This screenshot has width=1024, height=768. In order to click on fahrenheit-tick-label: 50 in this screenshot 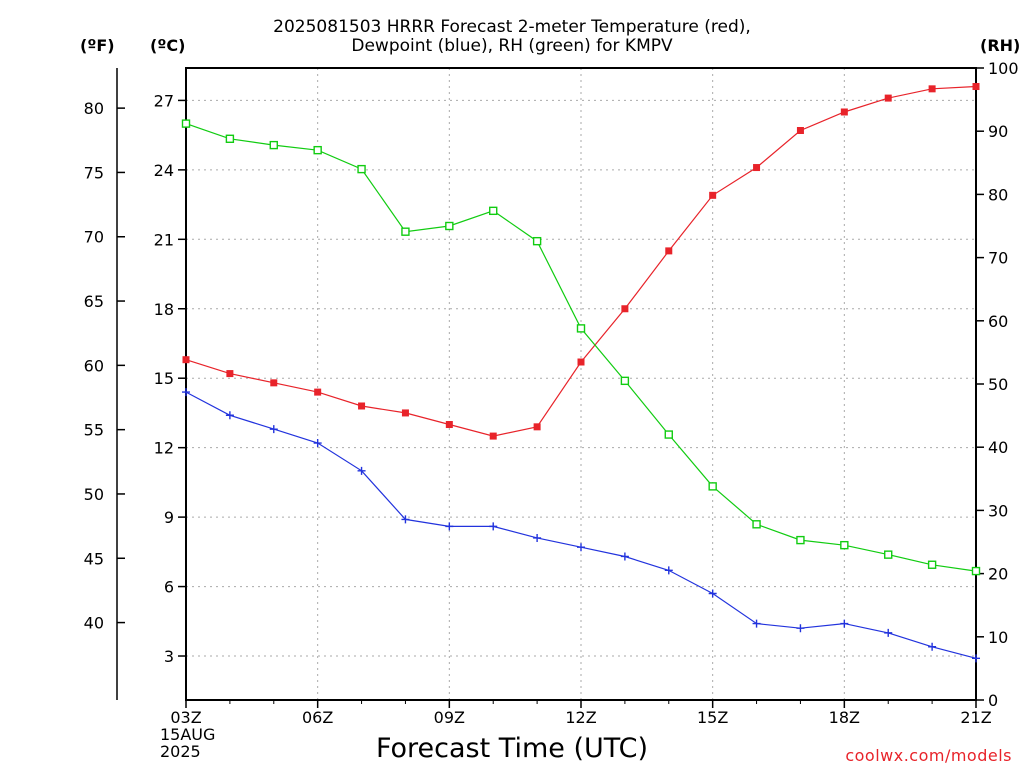, I will do `click(94, 494)`.